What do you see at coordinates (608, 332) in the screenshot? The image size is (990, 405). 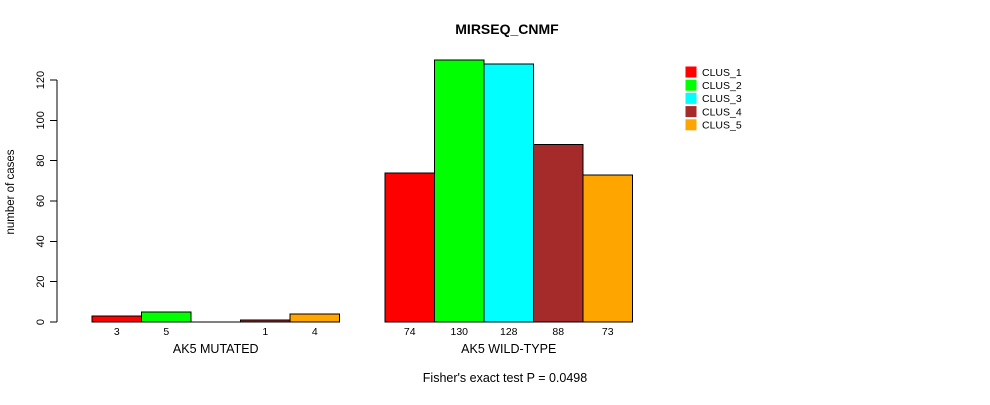 I see `bar-value-label: 73` at bounding box center [608, 332].